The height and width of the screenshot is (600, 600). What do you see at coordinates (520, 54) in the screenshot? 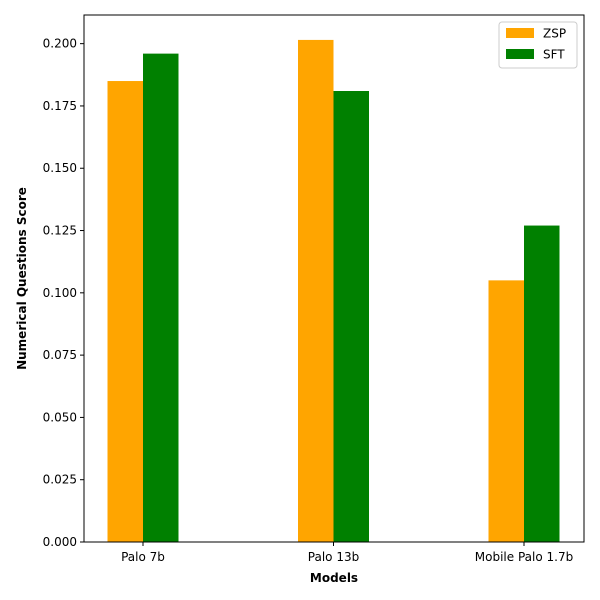
I see `legend-swatch-sft` at bounding box center [520, 54].